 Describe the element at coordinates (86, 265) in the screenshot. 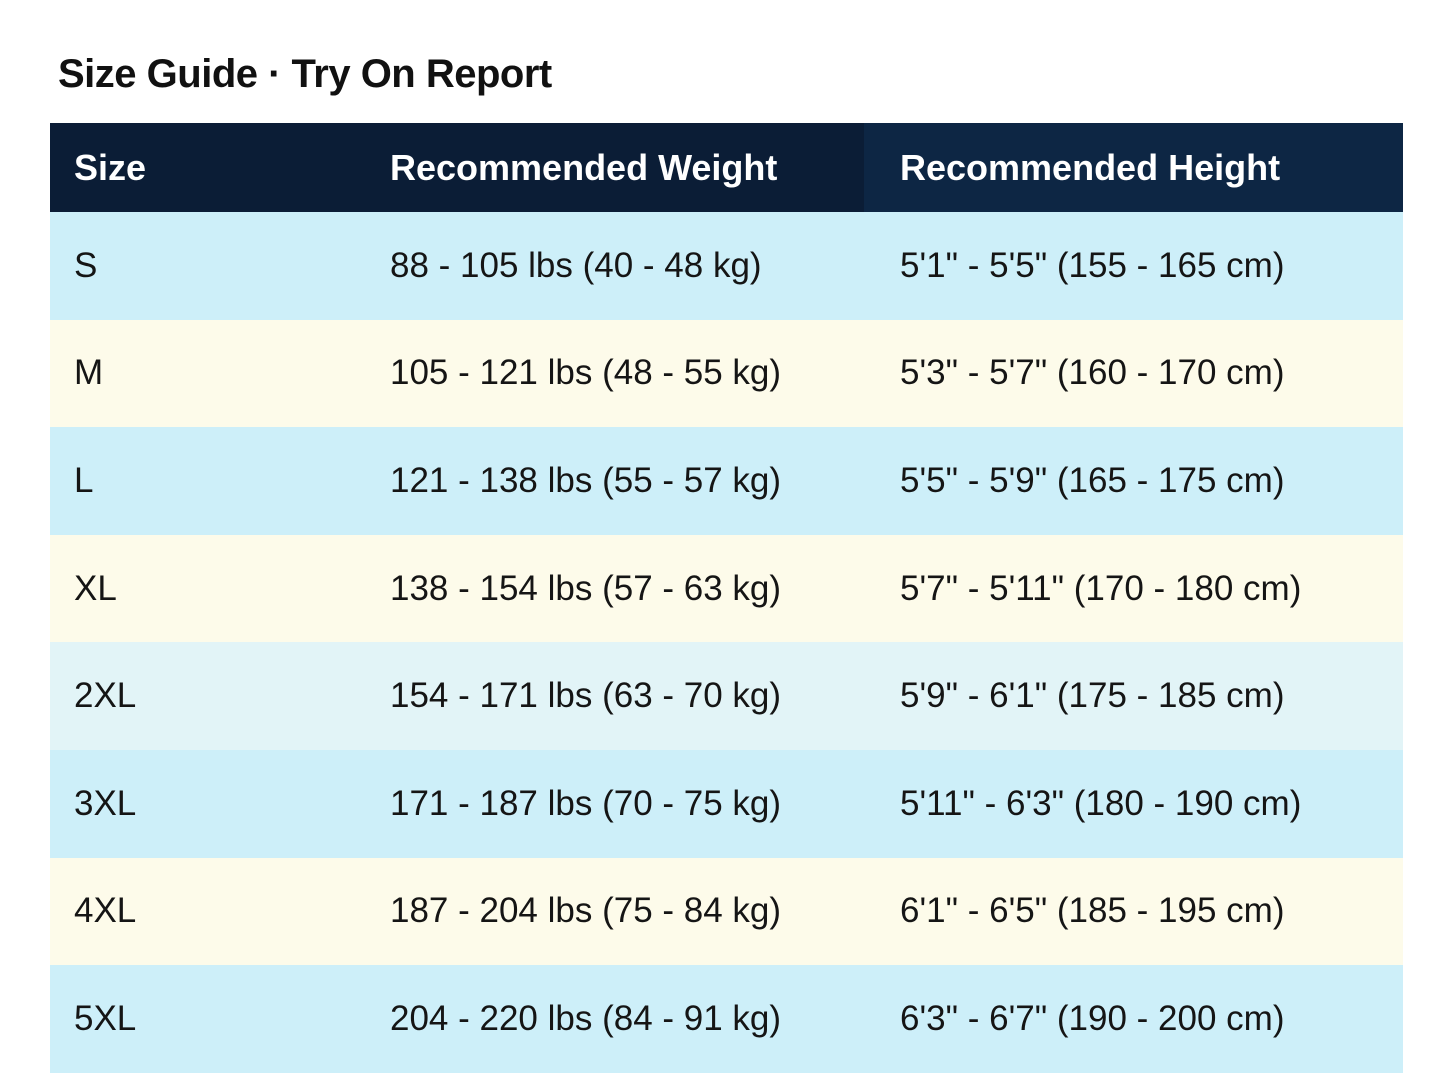

I see `cell-size: S` at that location.